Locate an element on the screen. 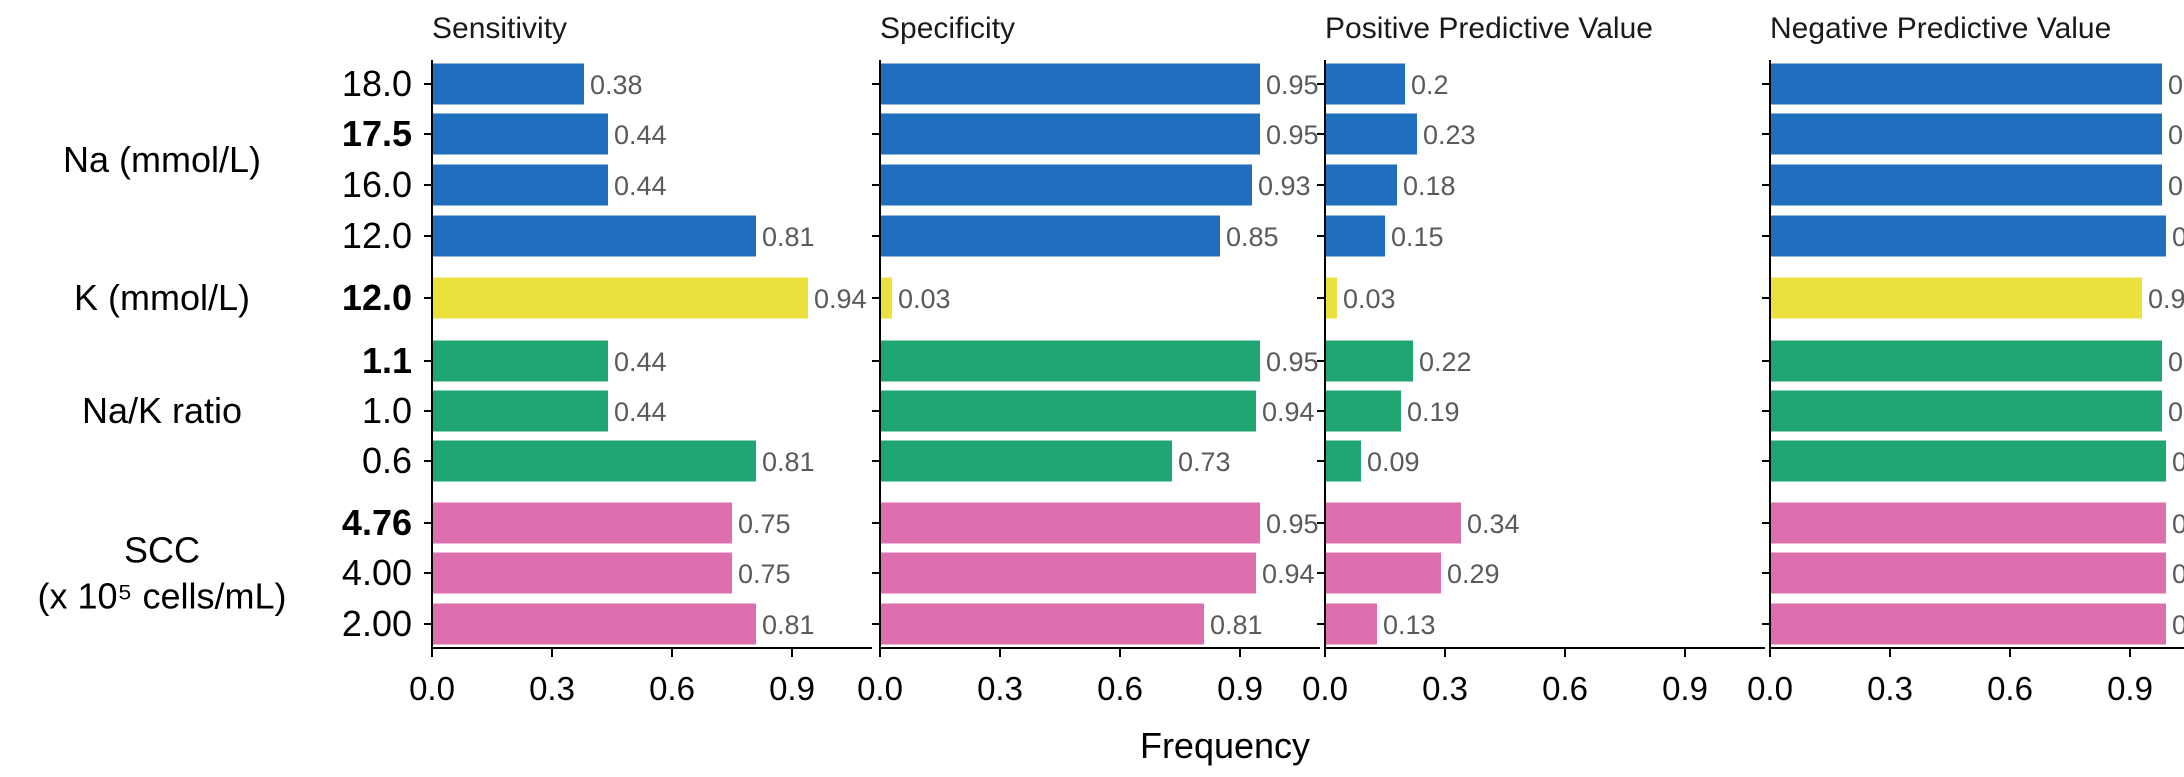 This screenshot has height=777, width=2184. category-label: 16.0 is located at coordinates (377, 184).